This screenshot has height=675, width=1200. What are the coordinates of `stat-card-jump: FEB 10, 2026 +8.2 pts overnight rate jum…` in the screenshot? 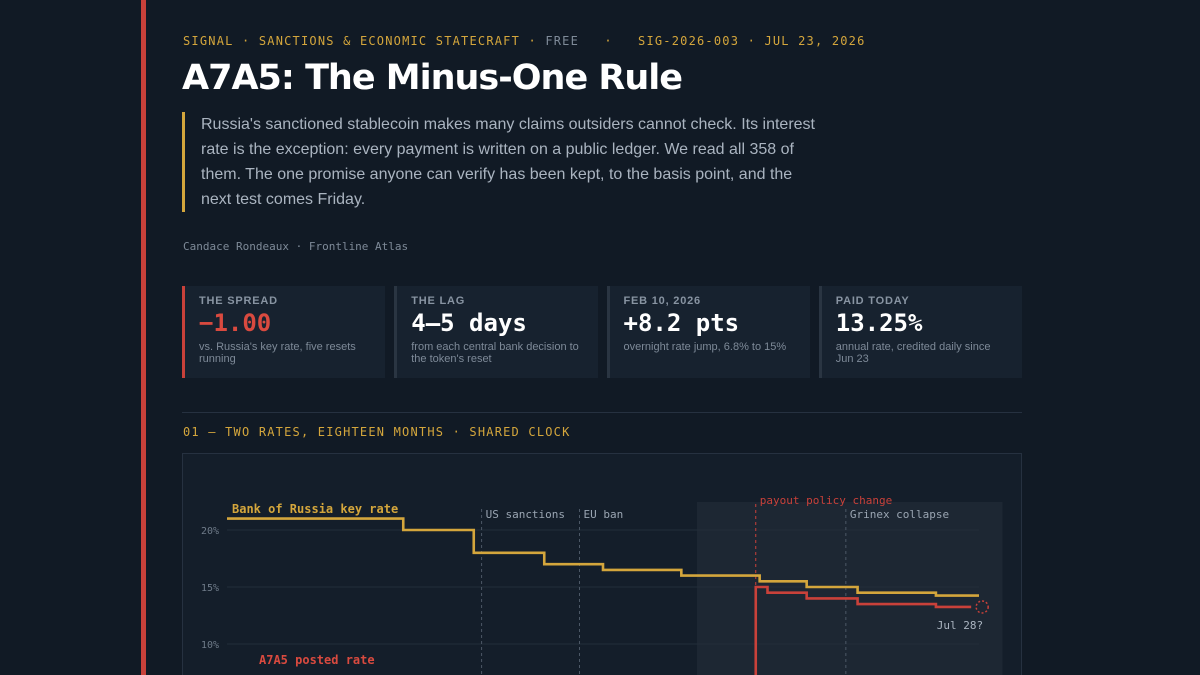 It's located at (708, 332).